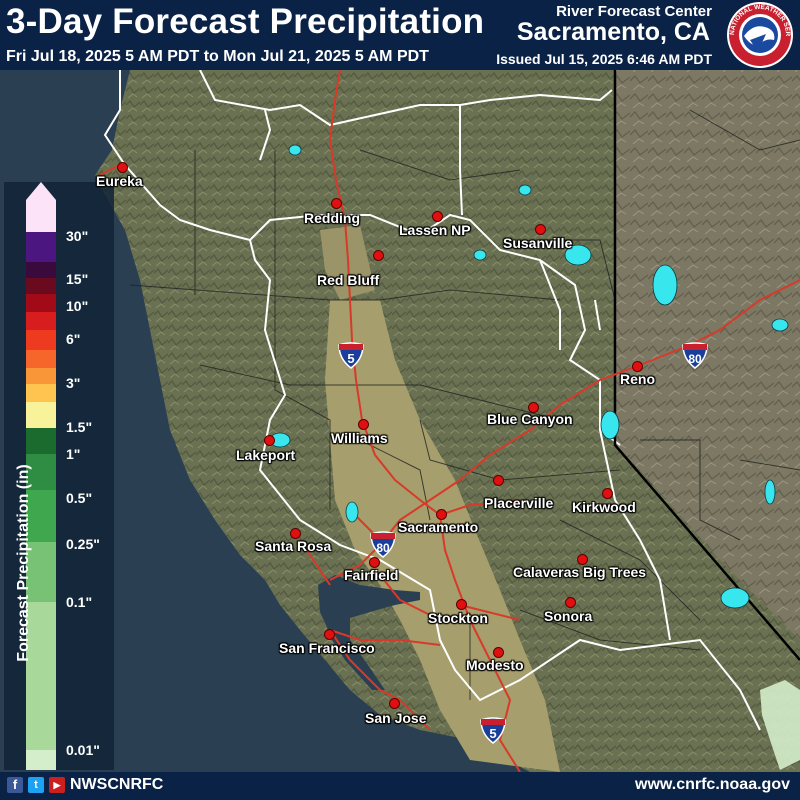 The image size is (800, 800). I want to click on city-label-sonora: Sonora, so click(568, 616).